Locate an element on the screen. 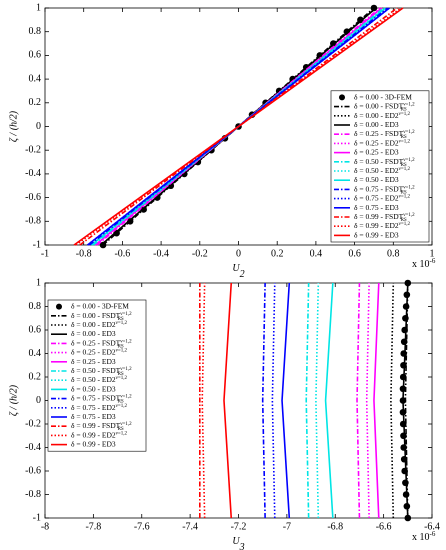 This screenshot has height=550, width=446. legend-label-name: δ = 0.25 - ED2 is located at coordinates (376, 142).